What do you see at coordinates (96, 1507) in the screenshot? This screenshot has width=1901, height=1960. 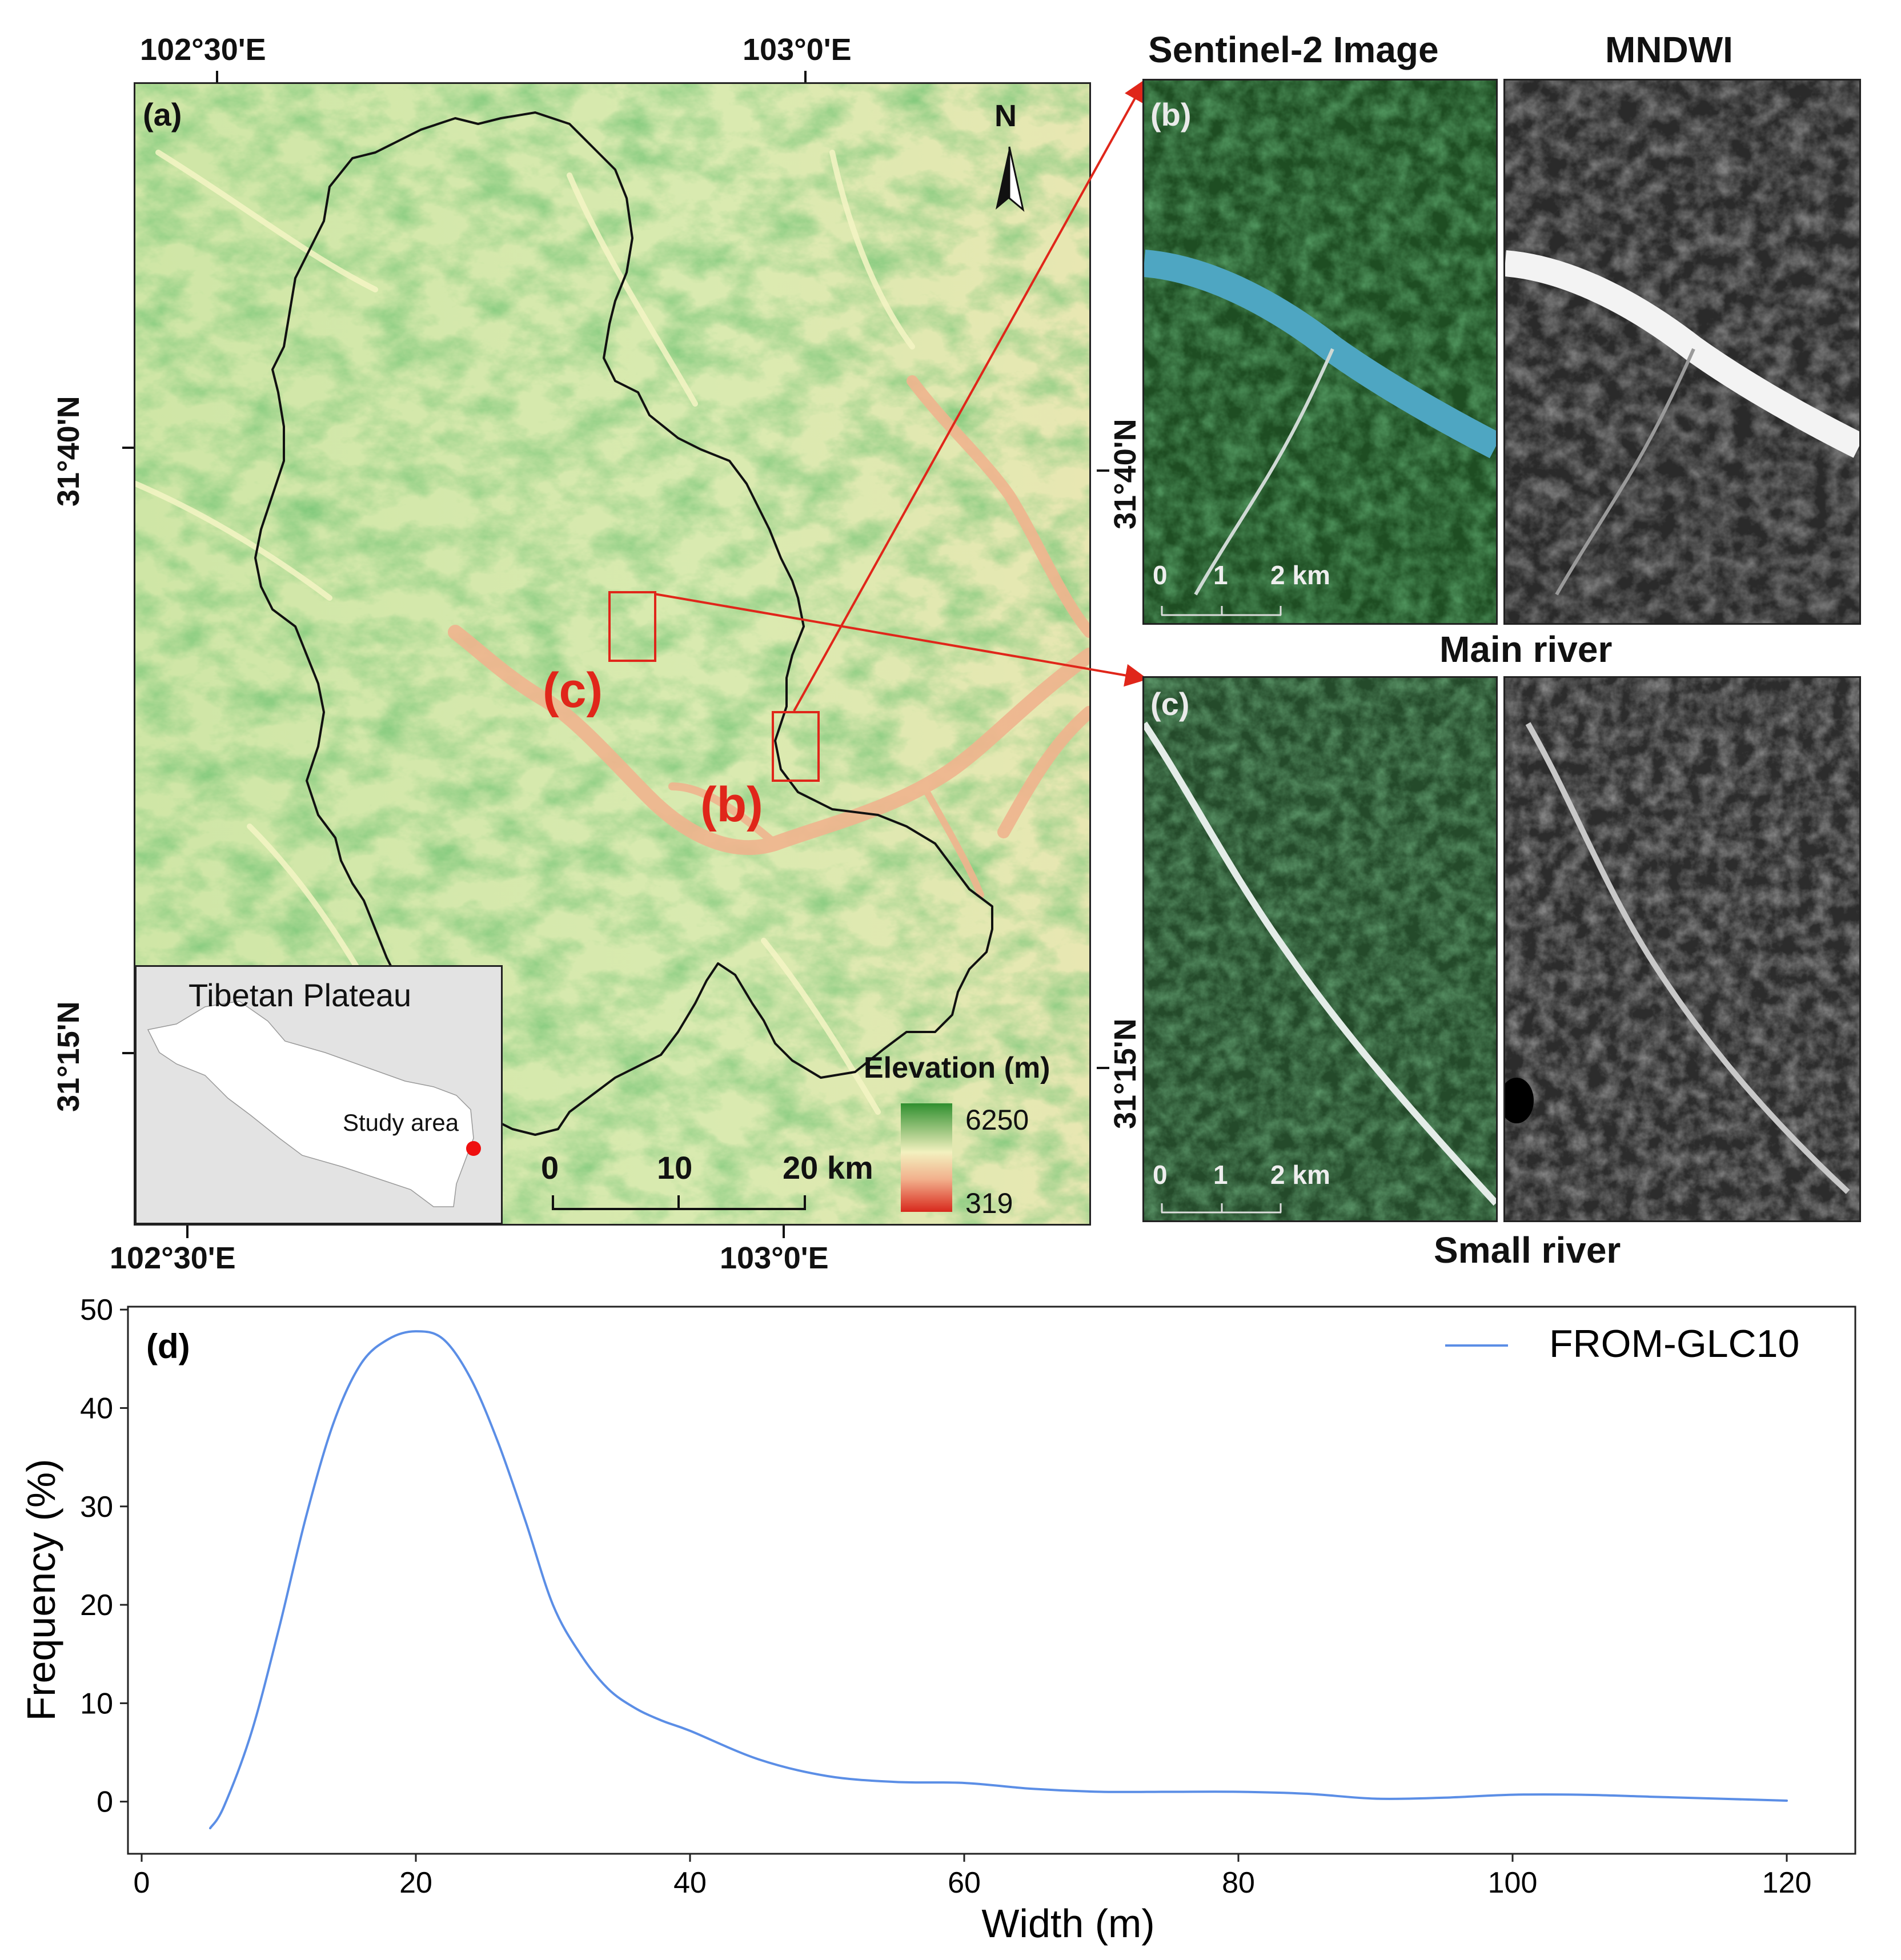 I see `y-tick-label-3: 30` at bounding box center [96, 1507].